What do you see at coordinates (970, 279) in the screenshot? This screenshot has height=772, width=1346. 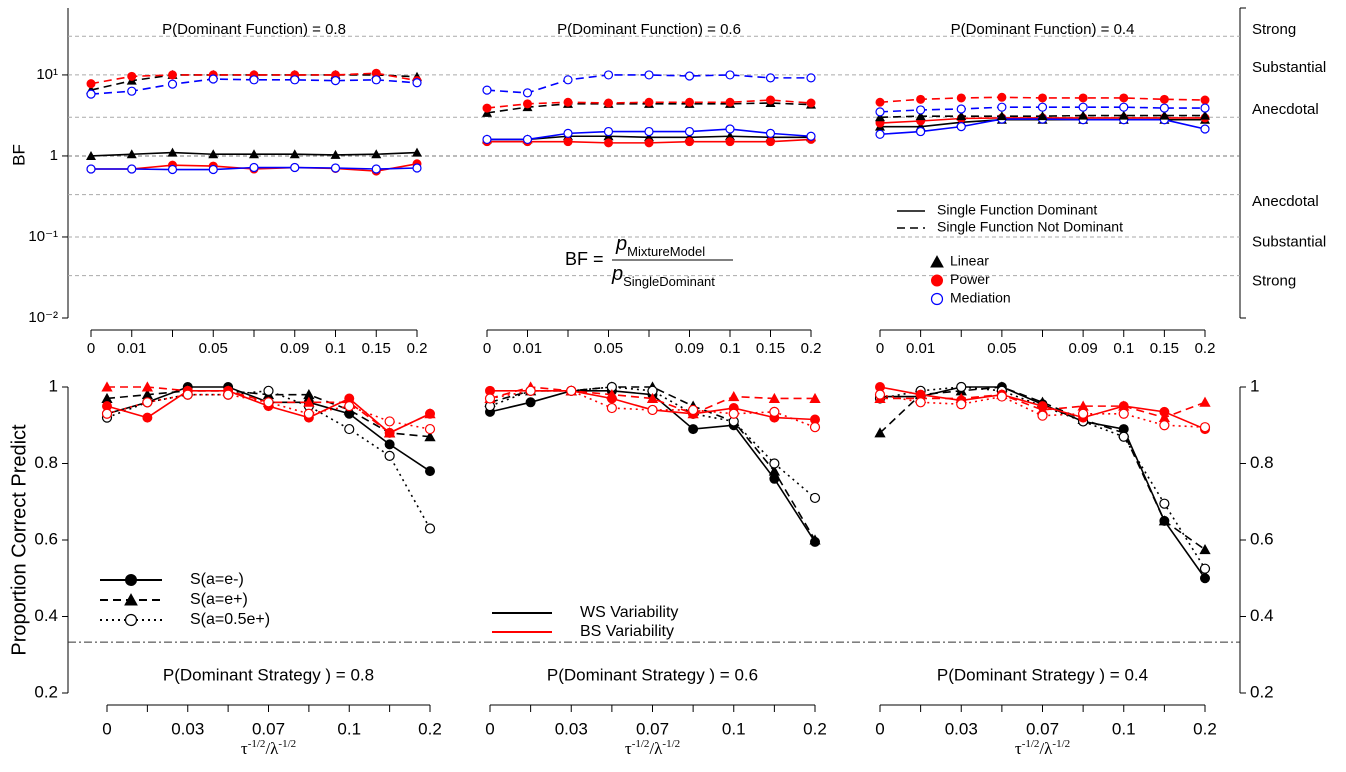 I see `legend-label: Power` at bounding box center [970, 279].